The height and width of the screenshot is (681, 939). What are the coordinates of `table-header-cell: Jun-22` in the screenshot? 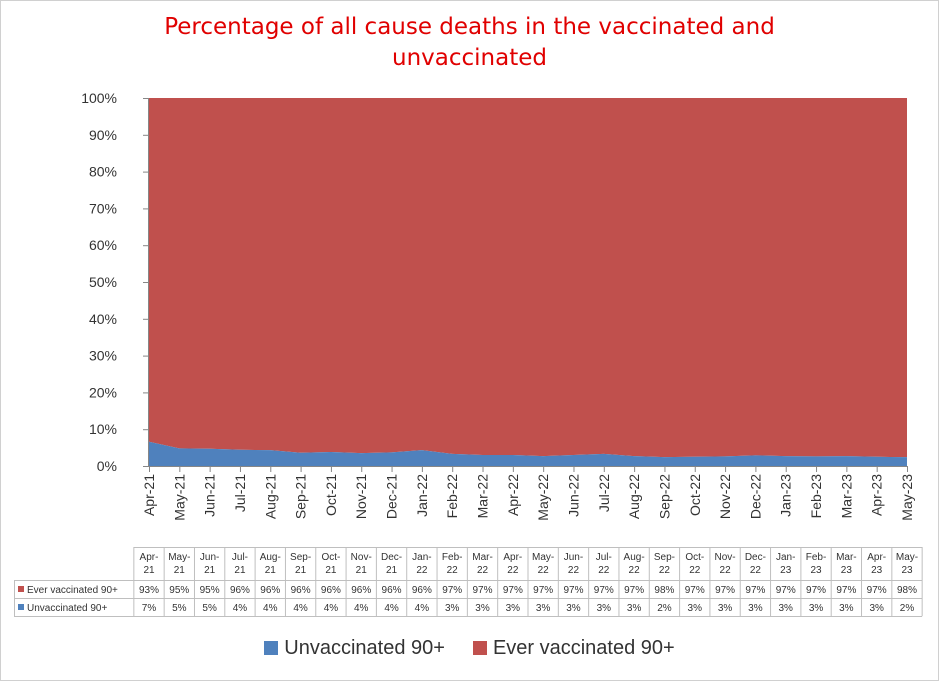 It's located at (573, 564).